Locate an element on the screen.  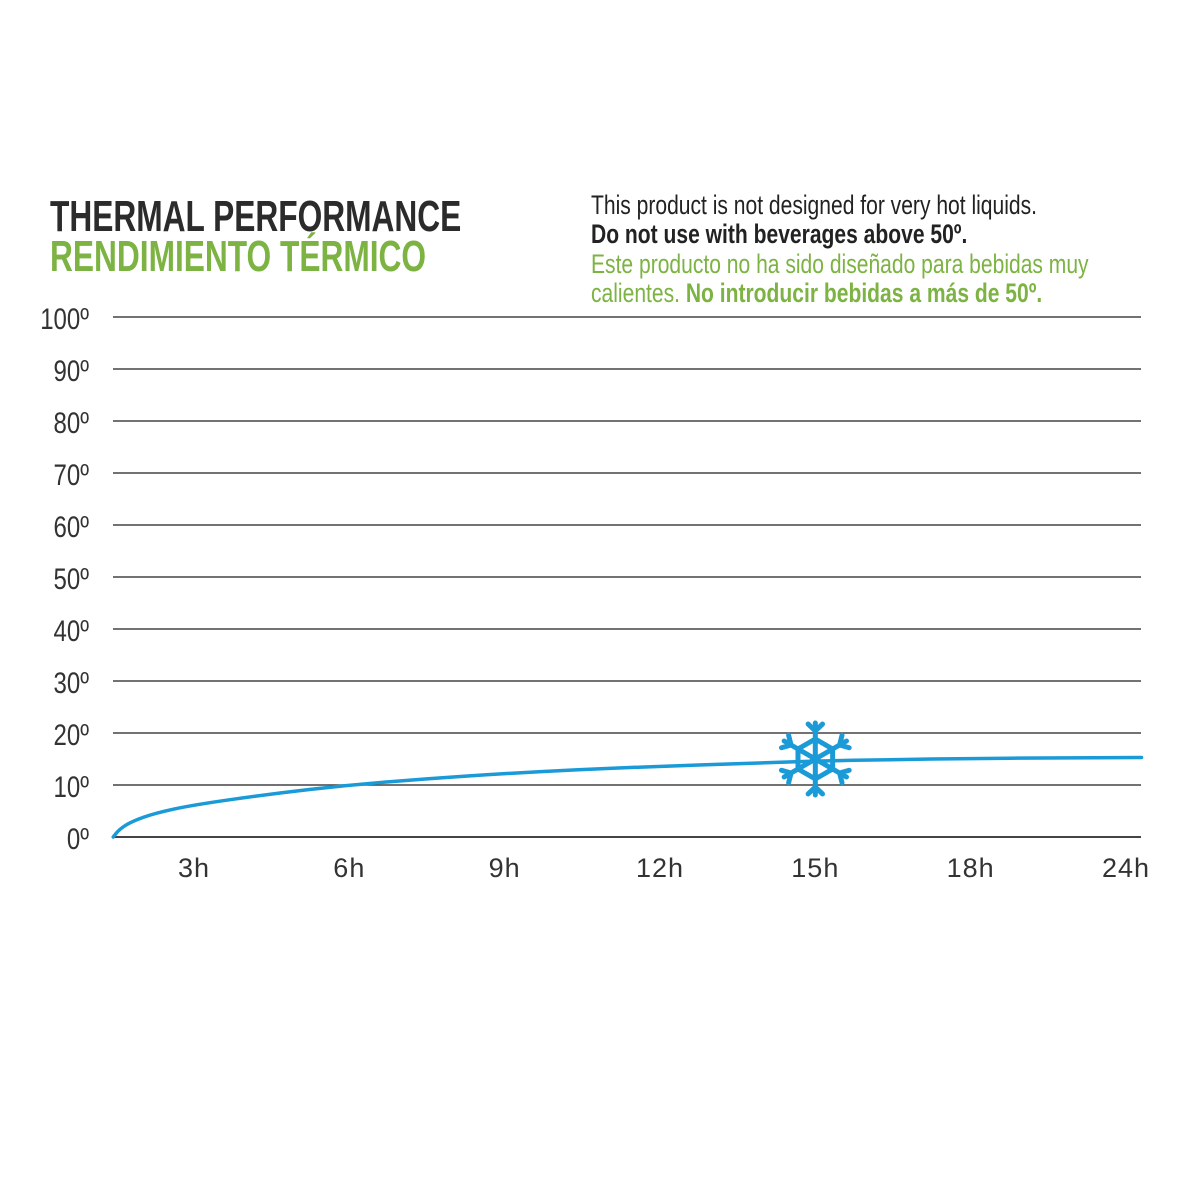
y-tick-label: 40º is located at coordinates (72, 630).